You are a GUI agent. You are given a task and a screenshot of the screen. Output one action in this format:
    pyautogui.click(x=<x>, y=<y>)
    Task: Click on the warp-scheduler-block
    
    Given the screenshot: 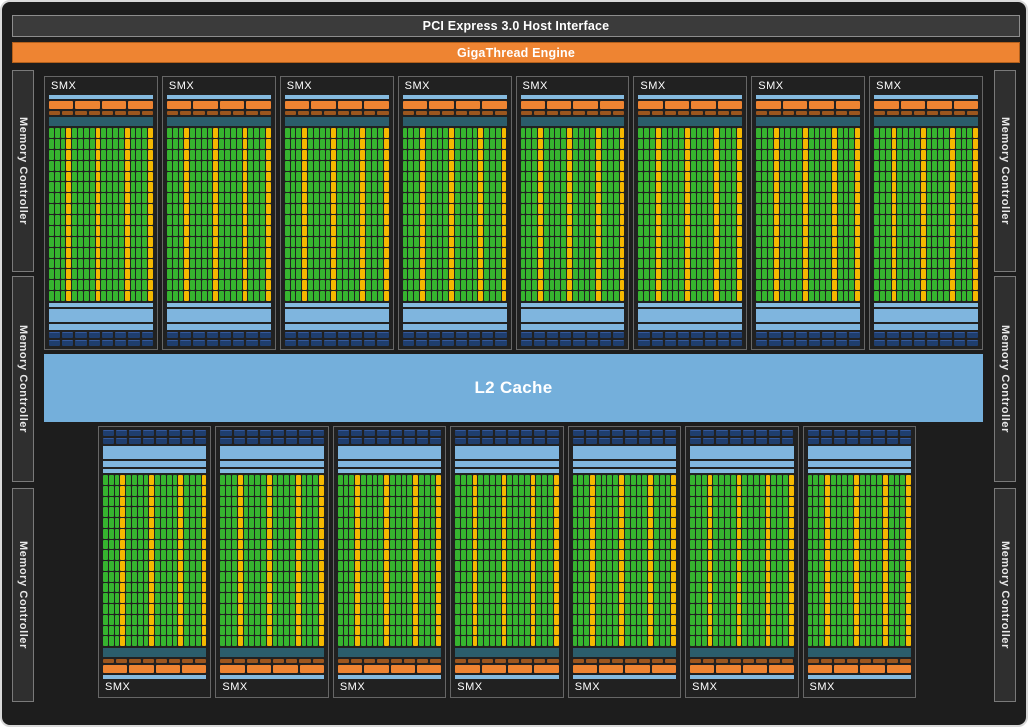 What is the action you would take?
    pyautogui.click(x=297, y=105)
    